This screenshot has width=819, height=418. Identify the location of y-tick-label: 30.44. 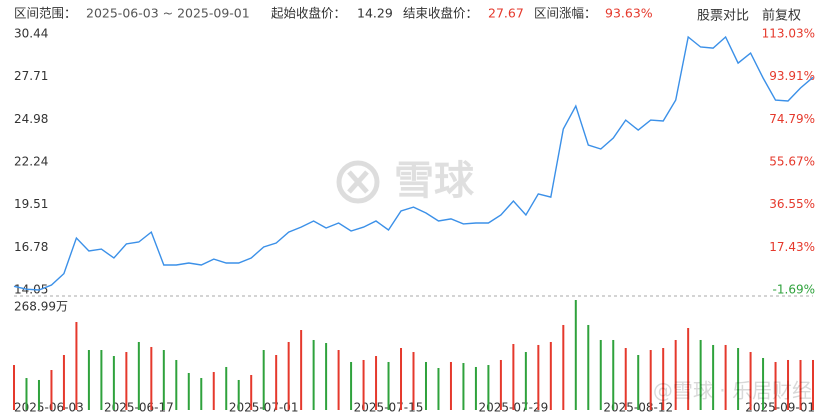
(31, 34).